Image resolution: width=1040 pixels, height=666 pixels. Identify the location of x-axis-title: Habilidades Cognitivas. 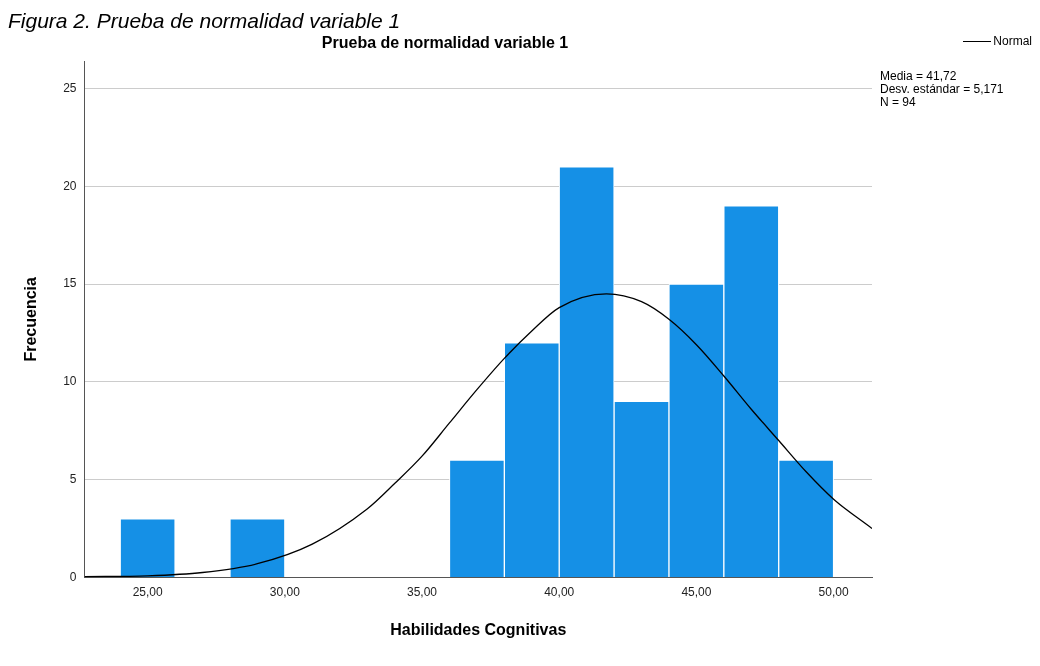
(478, 629).